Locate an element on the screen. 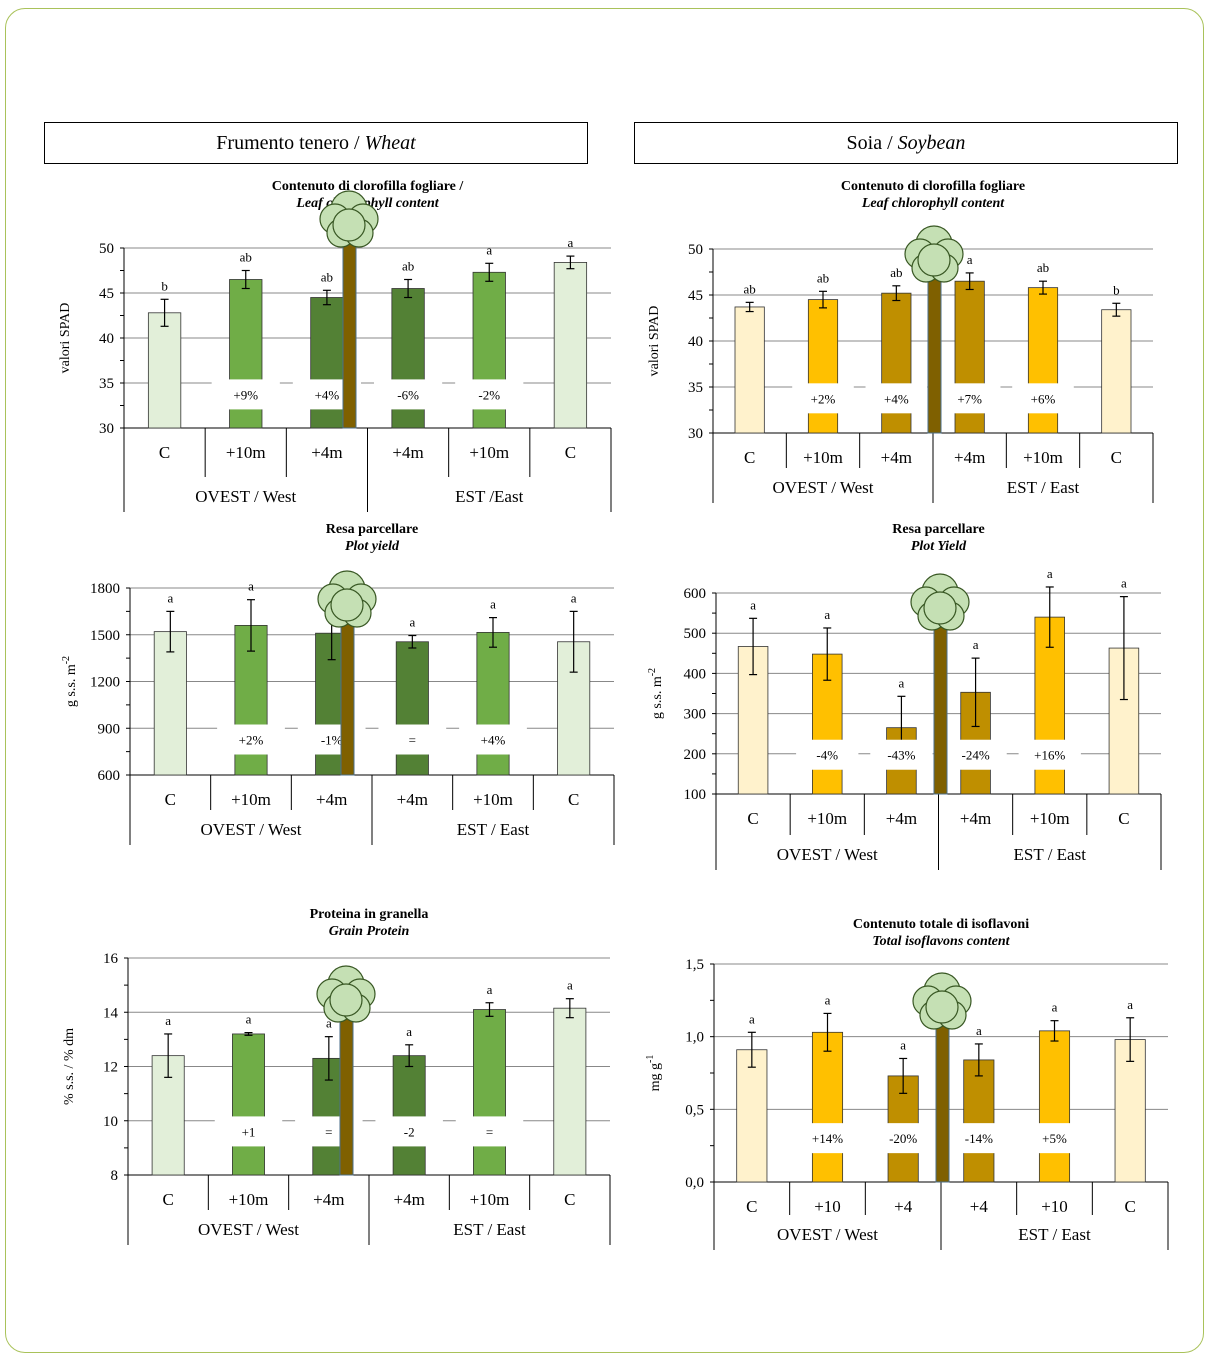 The width and height of the screenshot is (1209, 1356). soybean-header-label: Soia / is located at coordinates (869, 142).